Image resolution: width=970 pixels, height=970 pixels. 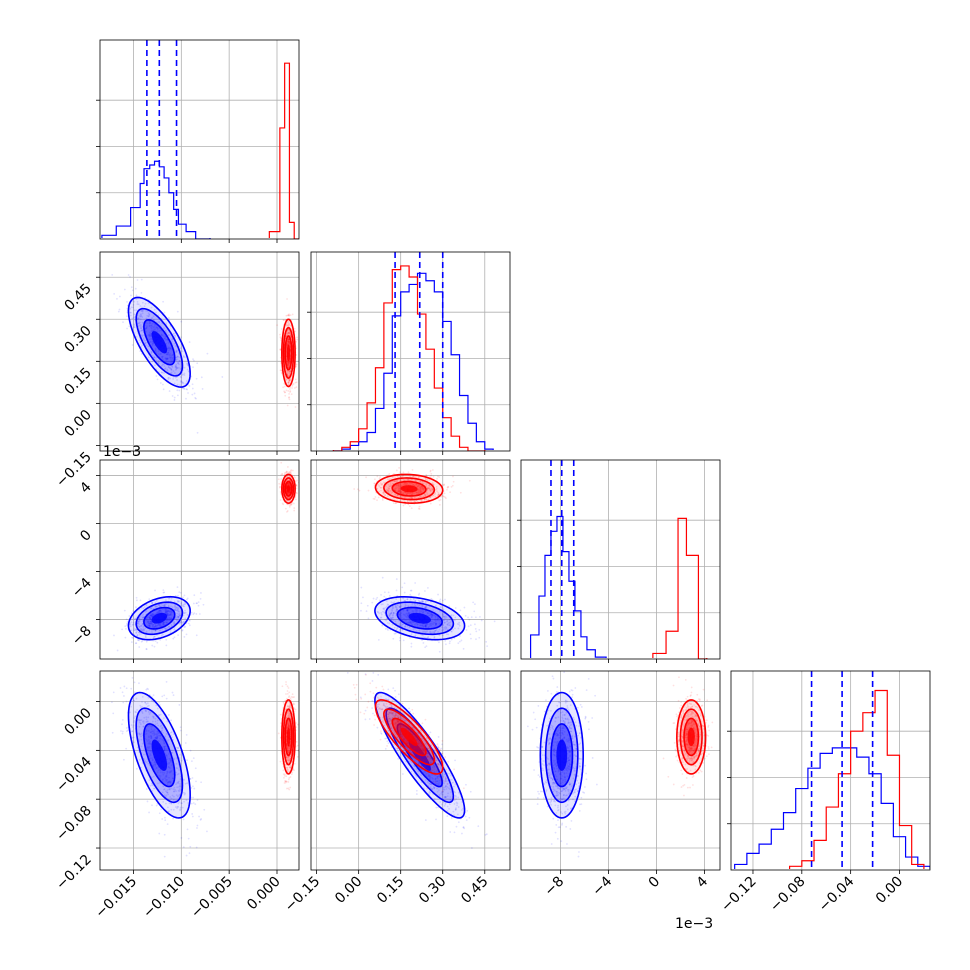 I want to click on contour-level, so click(x=288, y=489).